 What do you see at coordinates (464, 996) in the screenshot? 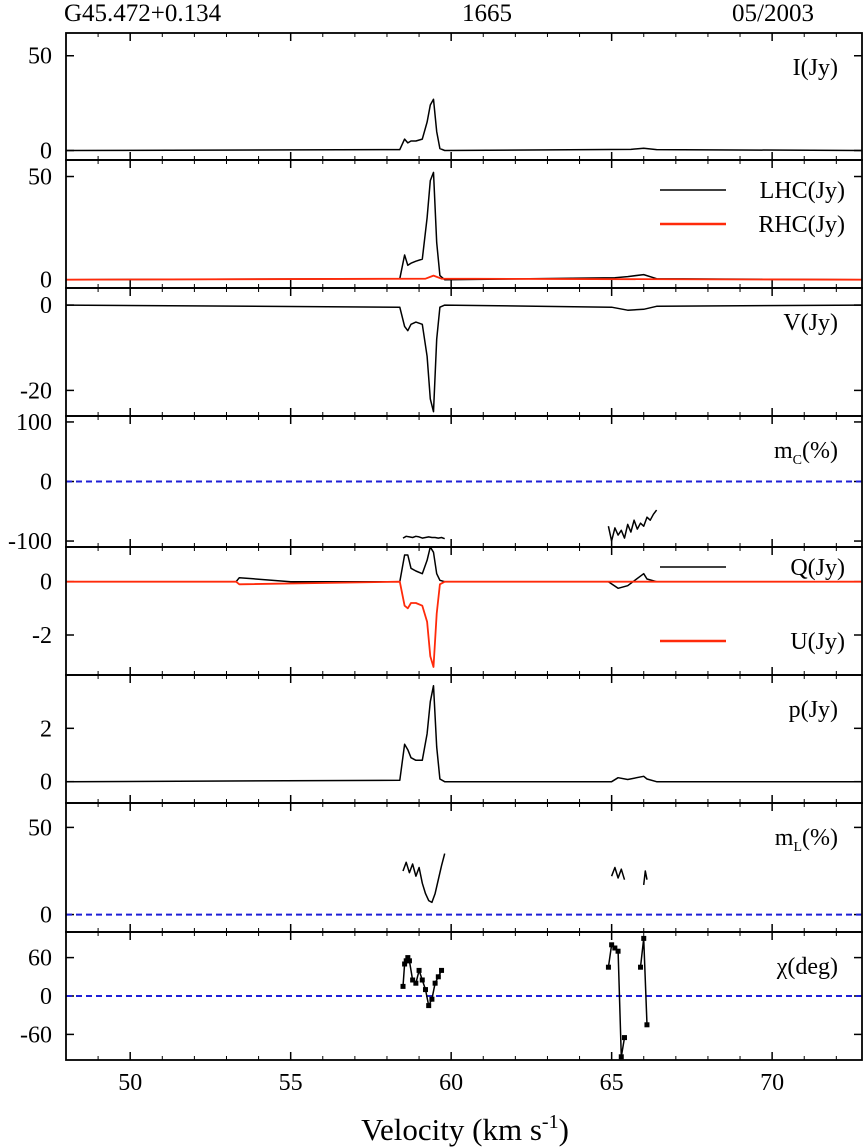
I see `panel-chi-frame` at bounding box center [464, 996].